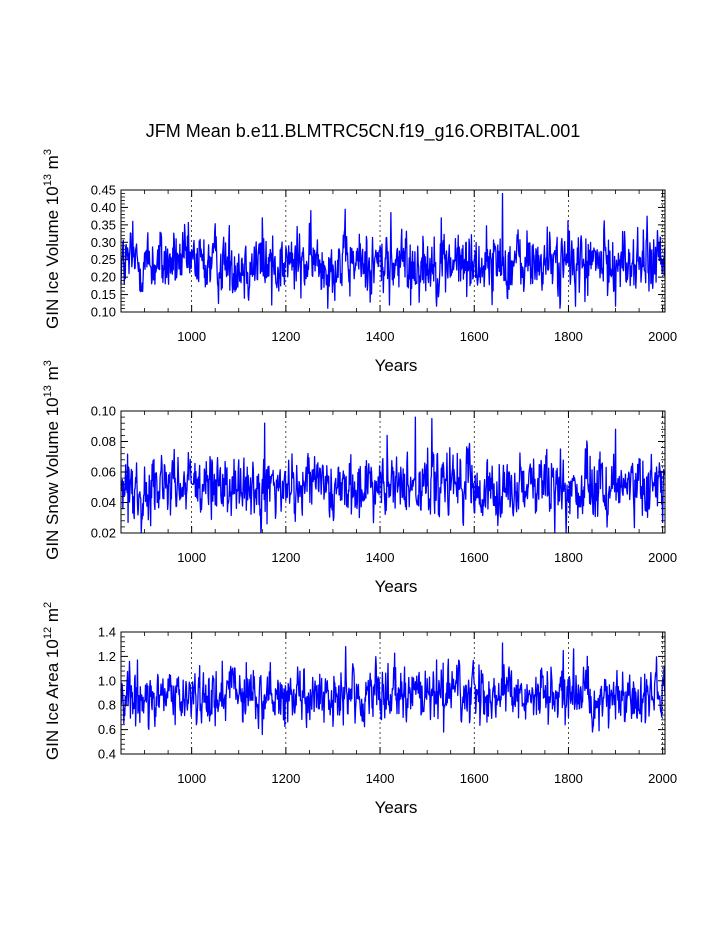 The width and height of the screenshot is (723, 935). What do you see at coordinates (107, 705) in the screenshot?
I see `ice-area-ytick-label-0-8: 0.8` at bounding box center [107, 705].